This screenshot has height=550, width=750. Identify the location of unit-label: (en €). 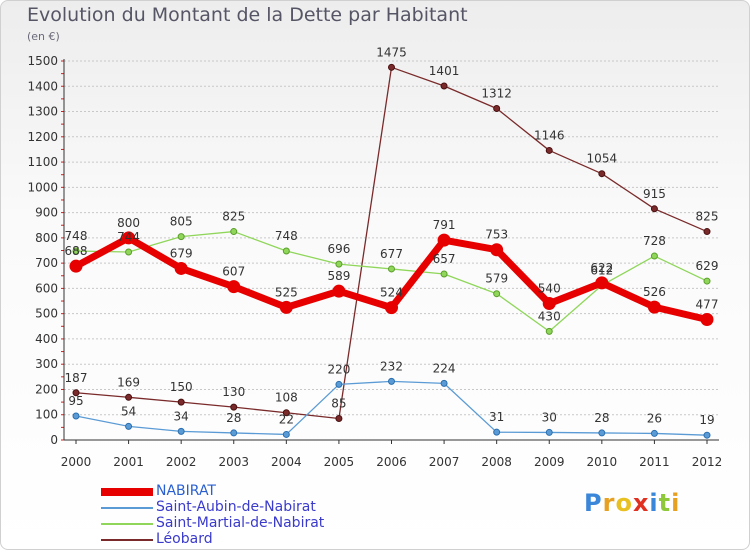
(43, 36).